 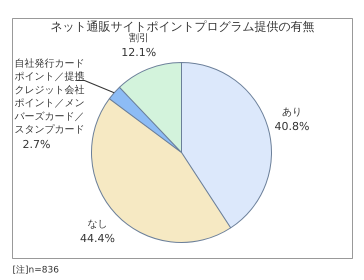 What do you see at coordinates (138, 53) in the screenshot?
I see `data-label: 12.1%` at bounding box center [138, 53].